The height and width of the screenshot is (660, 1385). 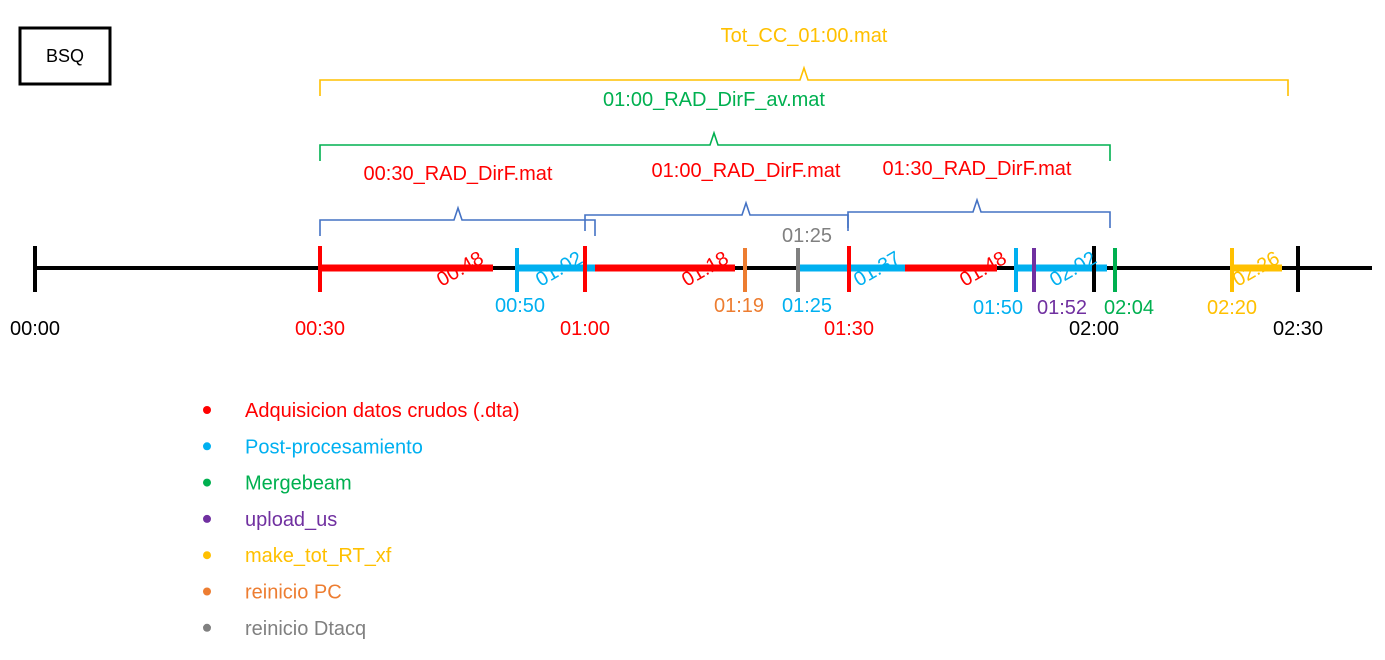 I want to click on bracket-label: 00:30_RAD_DirF.mat, so click(x=458, y=174).